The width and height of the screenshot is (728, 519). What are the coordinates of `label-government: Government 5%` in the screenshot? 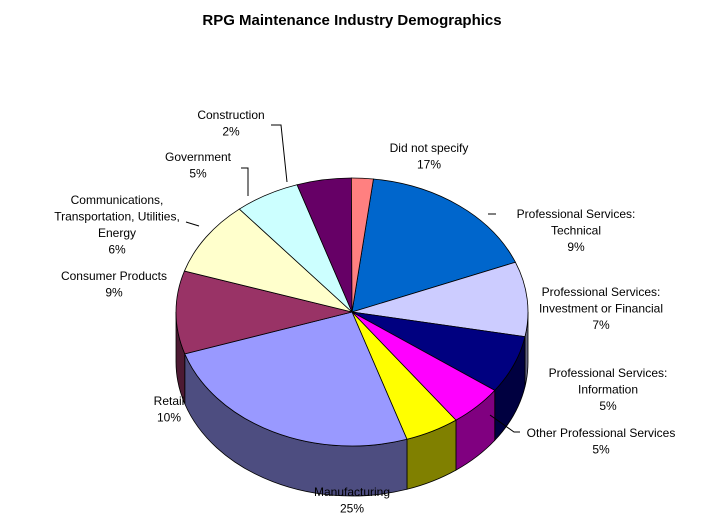 It's located at (198, 165).